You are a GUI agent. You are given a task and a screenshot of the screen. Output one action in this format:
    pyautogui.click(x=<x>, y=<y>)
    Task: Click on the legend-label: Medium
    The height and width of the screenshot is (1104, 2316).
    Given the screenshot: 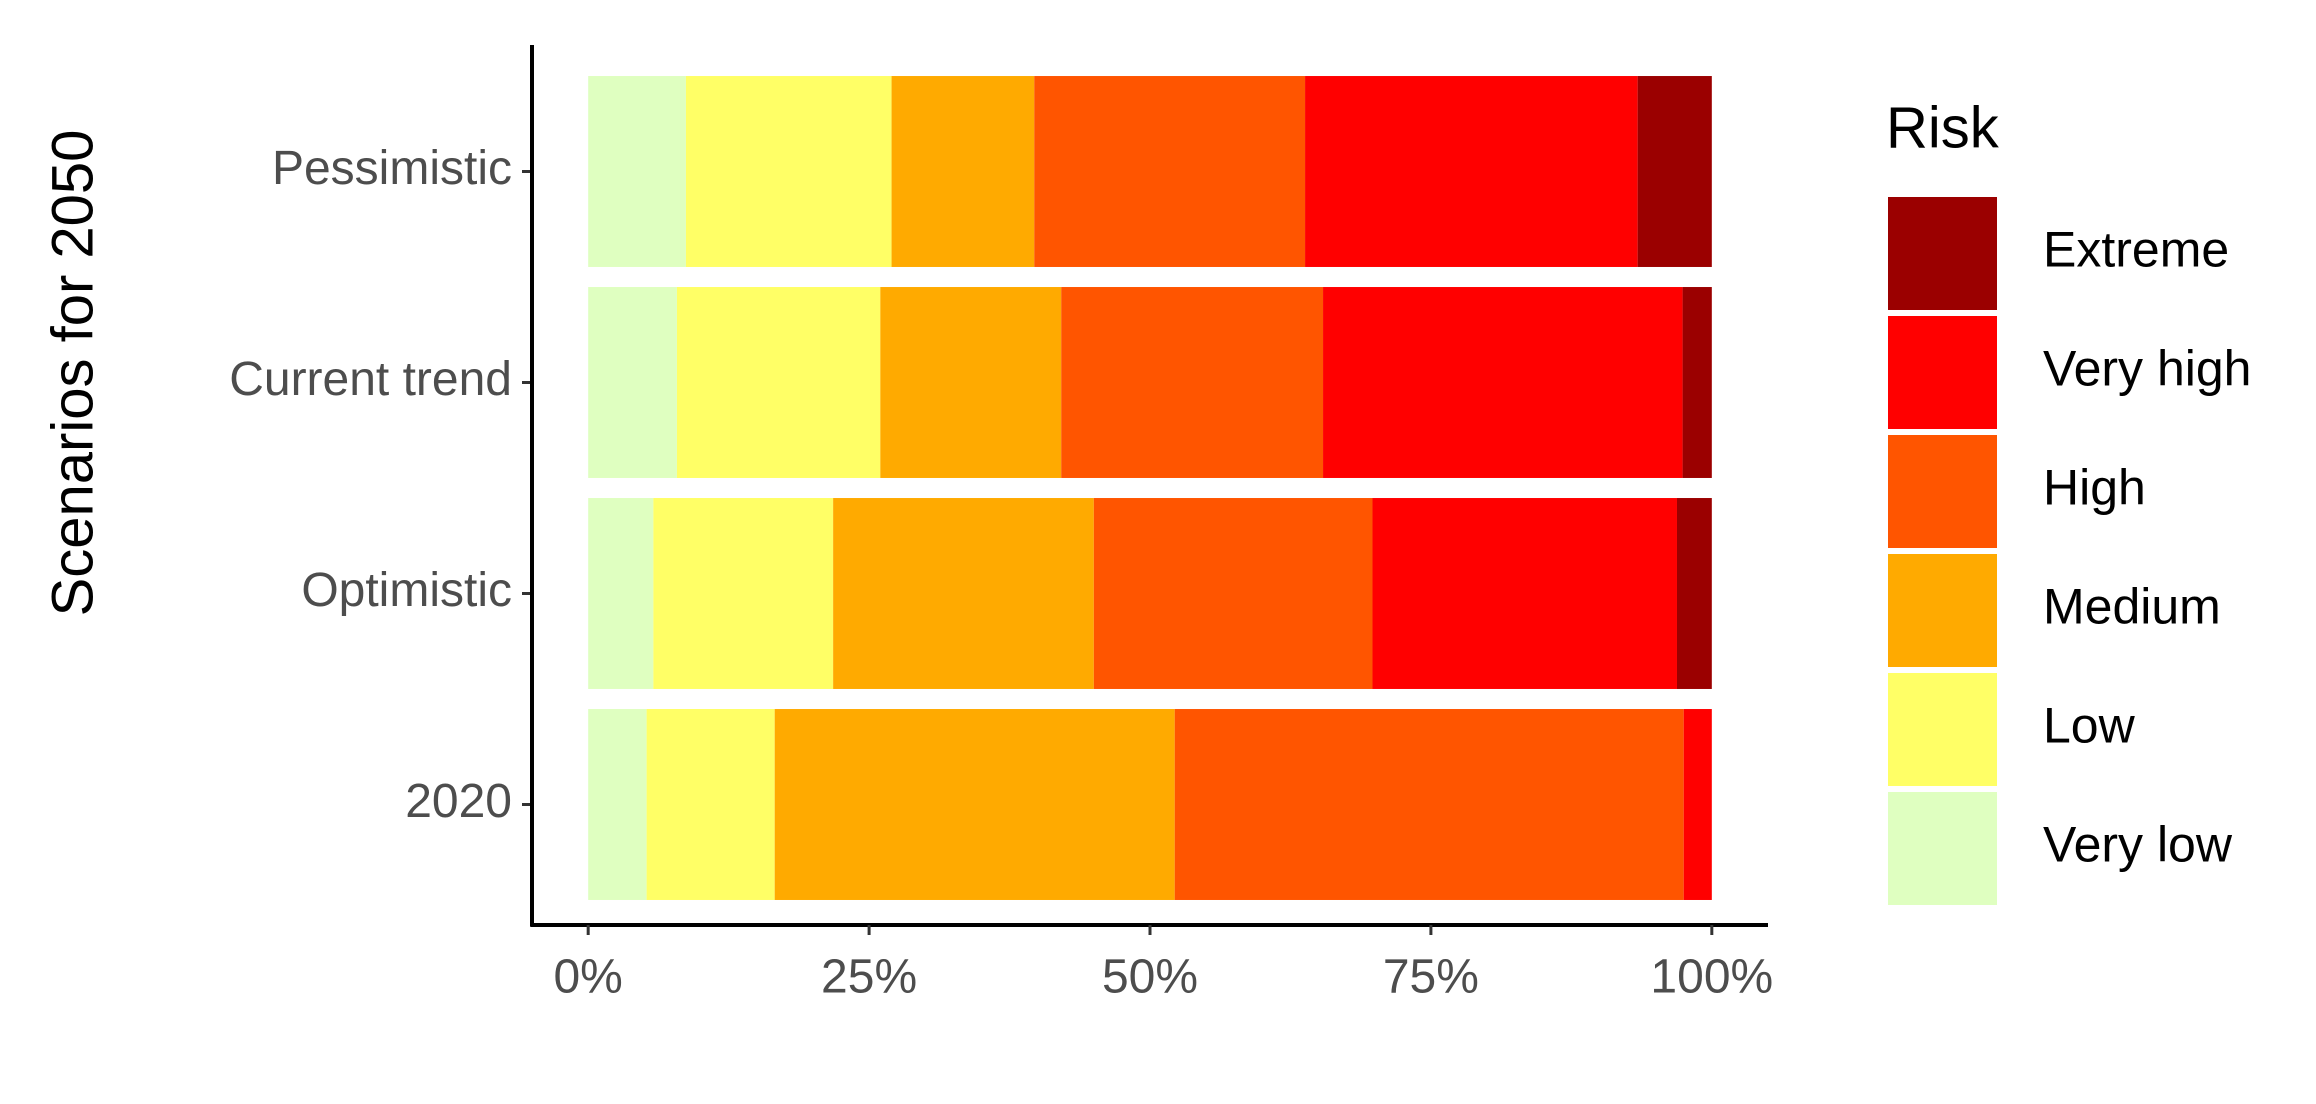 What is the action you would take?
    pyautogui.click(x=2132, y=607)
    